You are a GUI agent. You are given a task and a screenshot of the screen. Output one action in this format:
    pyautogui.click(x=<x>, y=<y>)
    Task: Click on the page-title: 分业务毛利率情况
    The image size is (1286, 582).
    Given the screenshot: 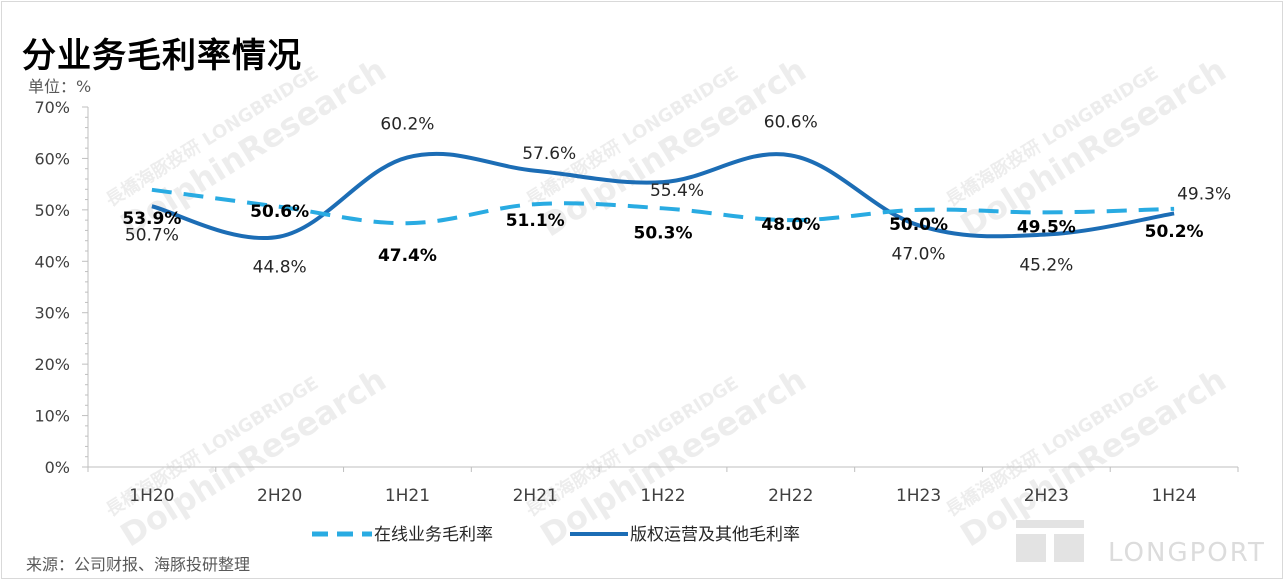 What is the action you would take?
    pyautogui.click(x=162, y=56)
    